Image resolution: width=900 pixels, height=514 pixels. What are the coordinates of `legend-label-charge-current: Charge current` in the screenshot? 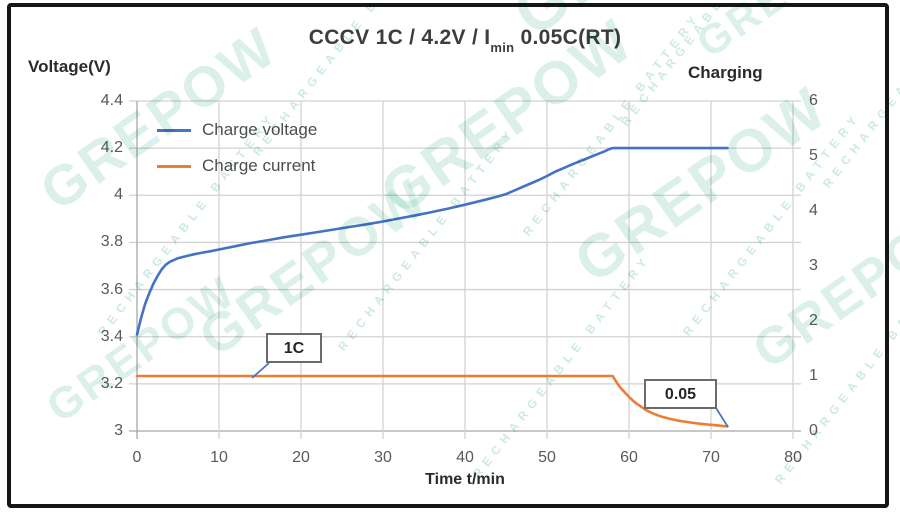 It's located at (259, 165).